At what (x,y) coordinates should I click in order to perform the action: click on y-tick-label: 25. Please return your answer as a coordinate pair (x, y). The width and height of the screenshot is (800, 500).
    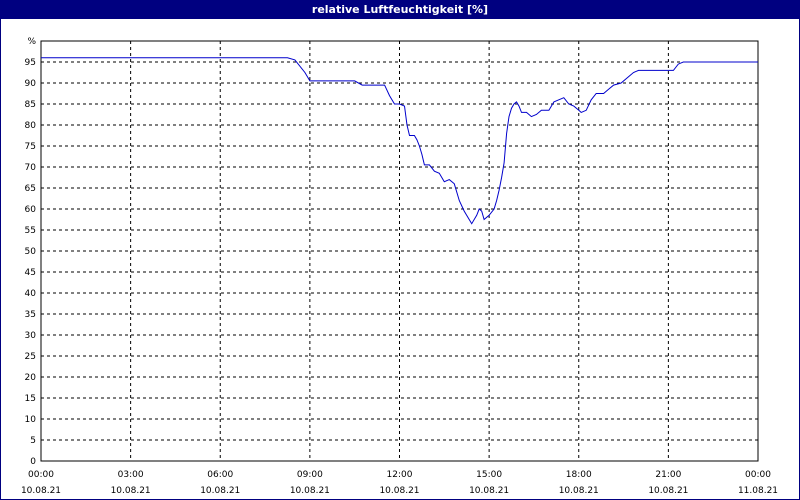
    Looking at the image, I should click on (30, 357).